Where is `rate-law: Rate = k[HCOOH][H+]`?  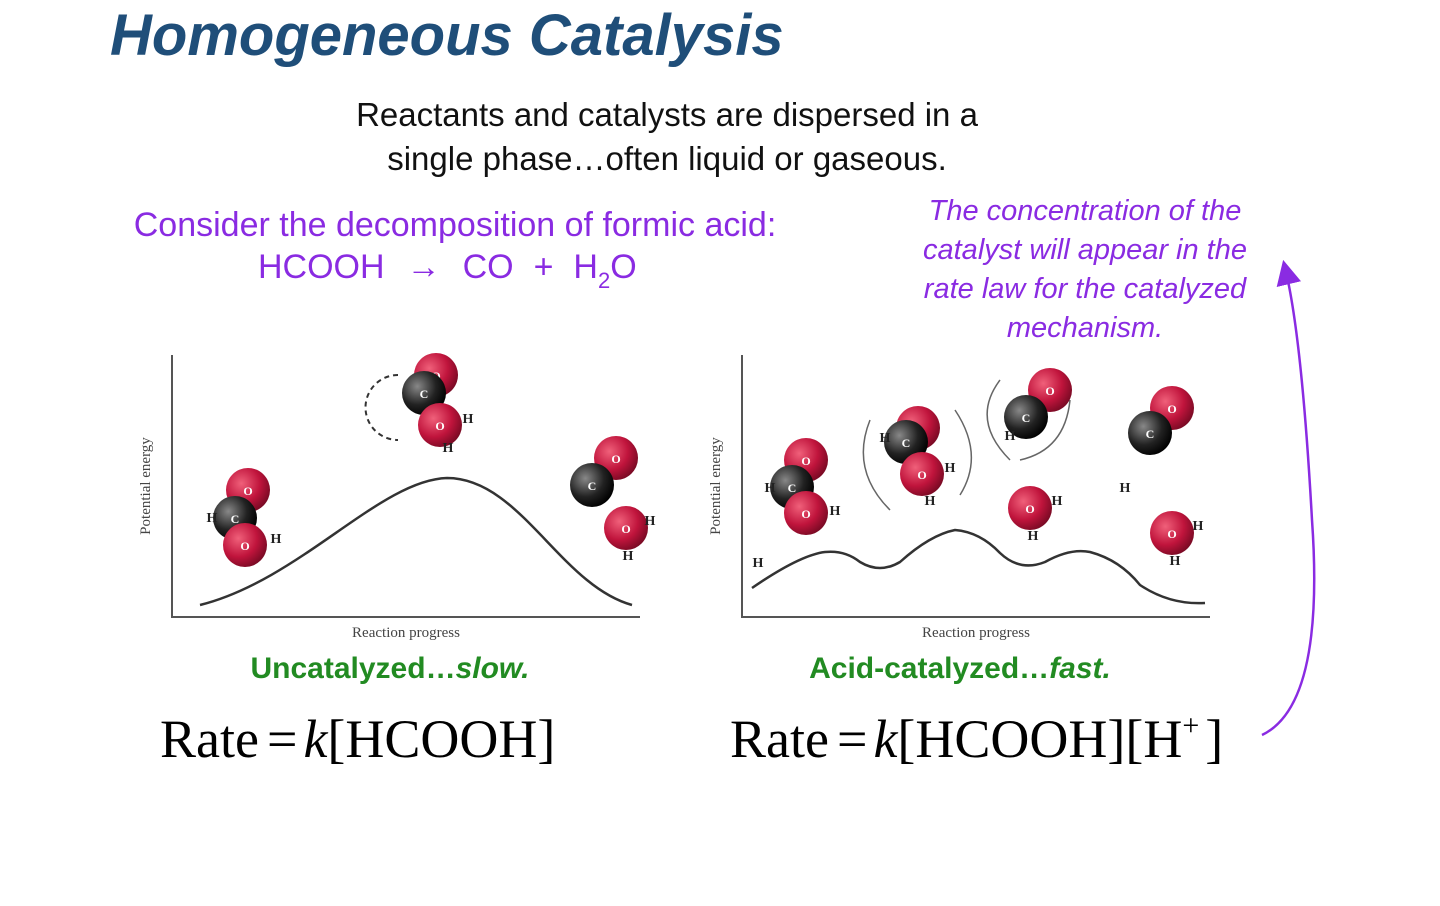
rate-law: Rate = k[HCOOH][H+] is located at coordinates (976, 739).